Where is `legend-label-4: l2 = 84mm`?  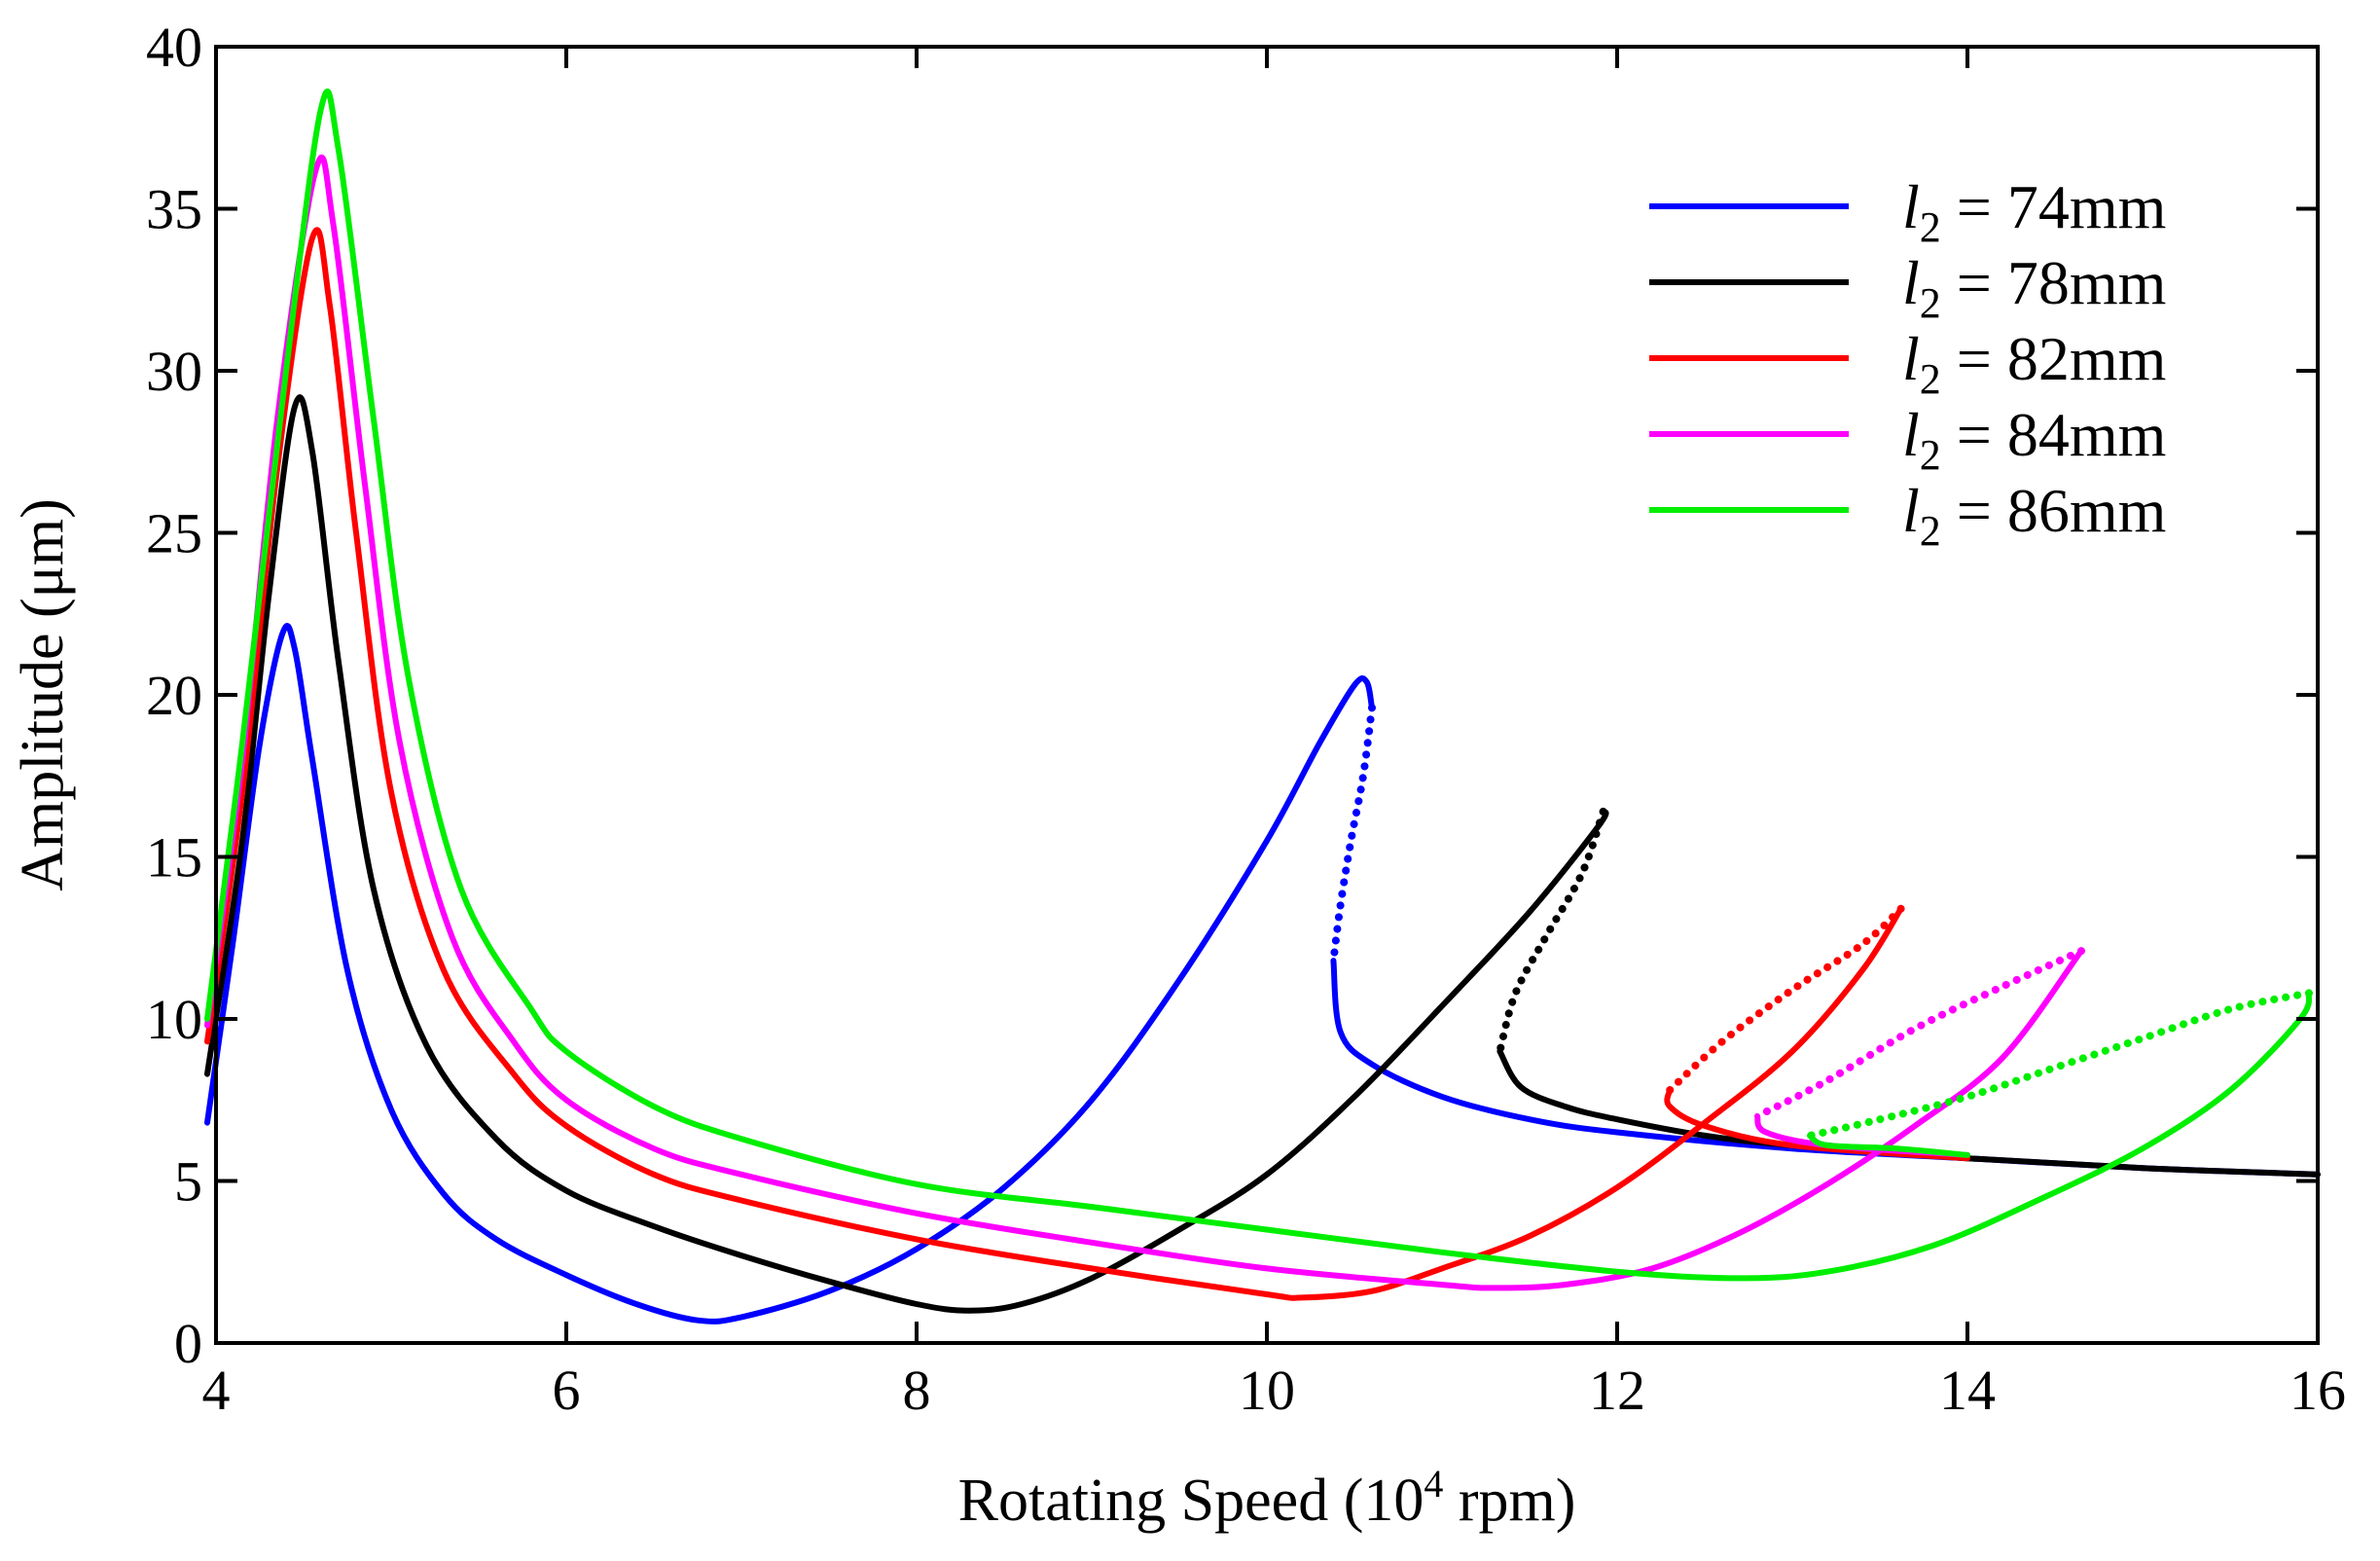 legend-label-4: l2 = 84mm is located at coordinates (2034, 439).